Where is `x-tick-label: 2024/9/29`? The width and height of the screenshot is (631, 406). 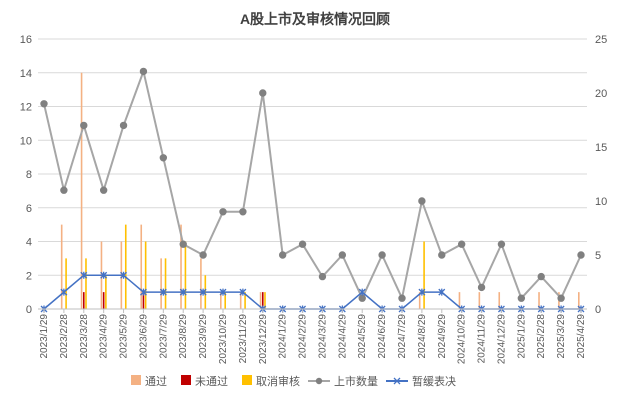 x-tick-label: 2024/9/29 is located at coordinates (442, 336).